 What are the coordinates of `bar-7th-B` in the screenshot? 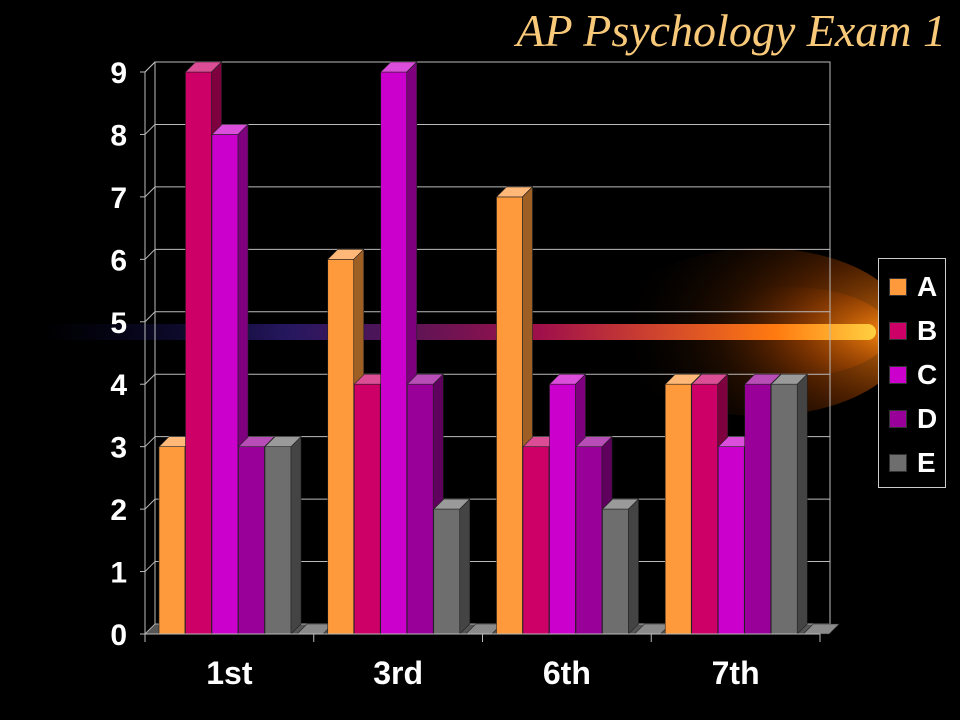 It's located at (710, 504).